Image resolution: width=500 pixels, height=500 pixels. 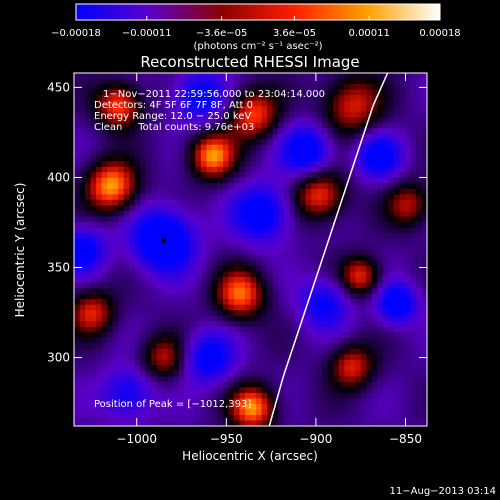 I want to click on peak-marker, so click(x=164, y=240).